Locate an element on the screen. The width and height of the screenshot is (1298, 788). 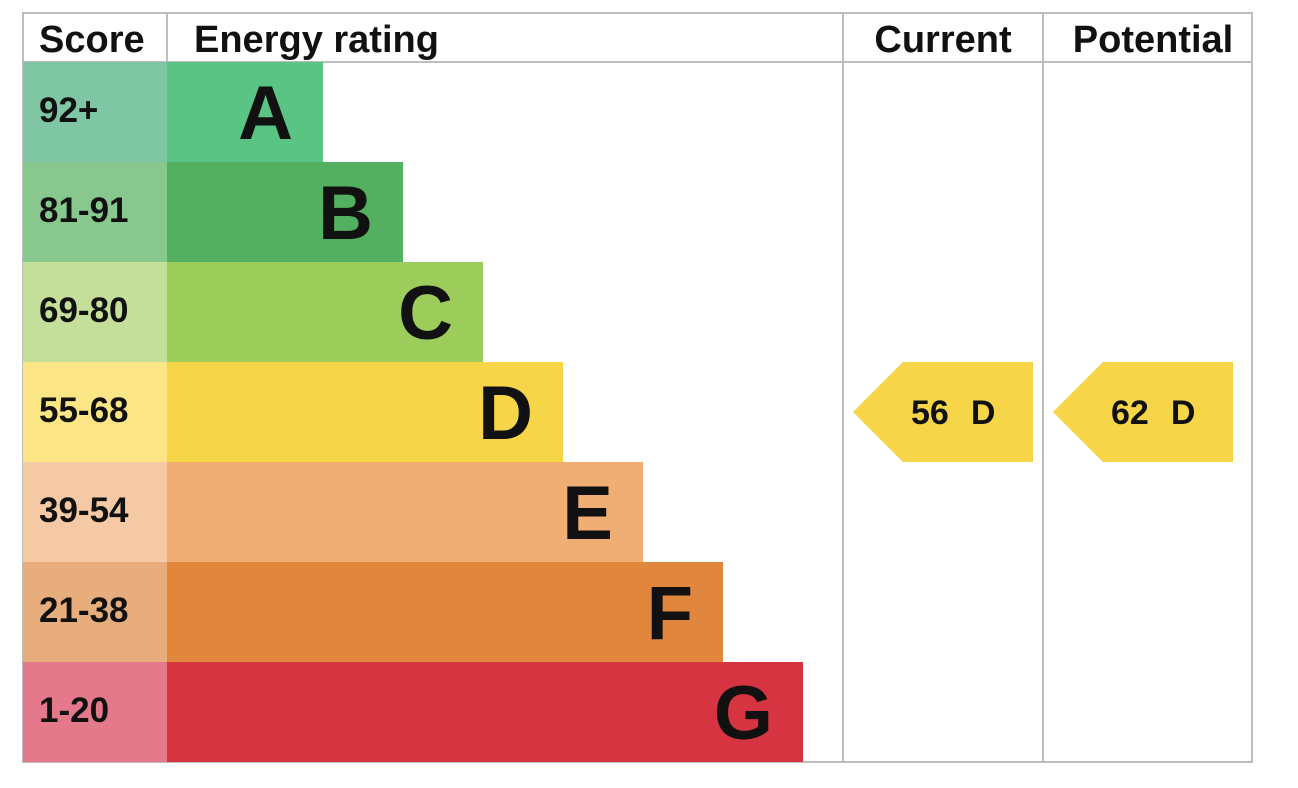
current-band-letter: D is located at coordinates (983, 413).